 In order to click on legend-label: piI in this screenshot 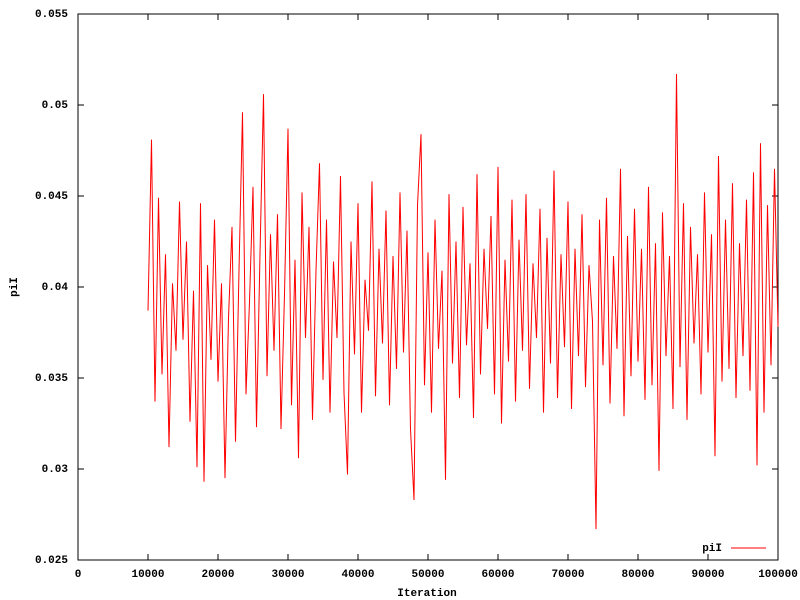, I will do `click(712, 549)`.